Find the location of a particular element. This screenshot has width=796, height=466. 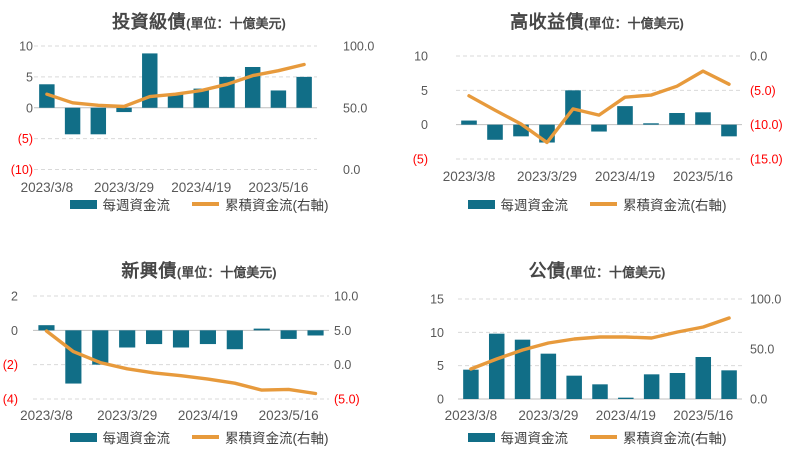

chart-title-text: 新興債 is located at coordinates (149, 271).